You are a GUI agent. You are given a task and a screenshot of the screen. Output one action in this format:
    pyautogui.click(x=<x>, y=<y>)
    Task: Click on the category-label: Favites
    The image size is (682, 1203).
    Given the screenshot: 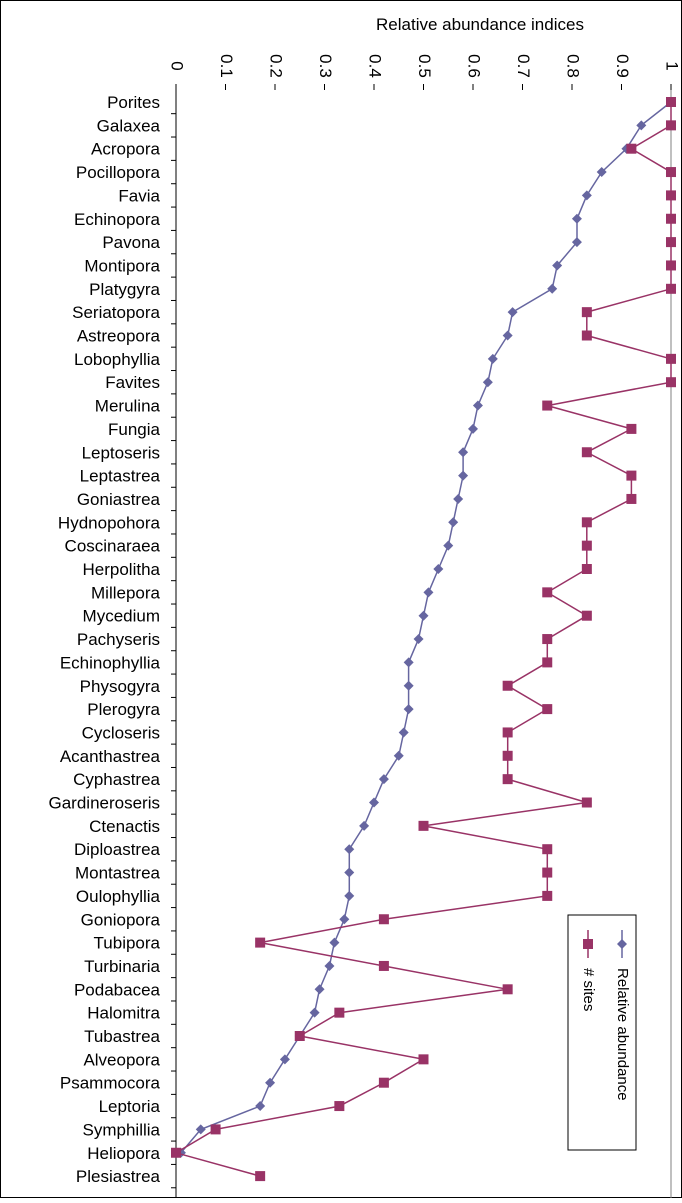 What is the action you would take?
    pyautogui.click(x=132, y=382)
    